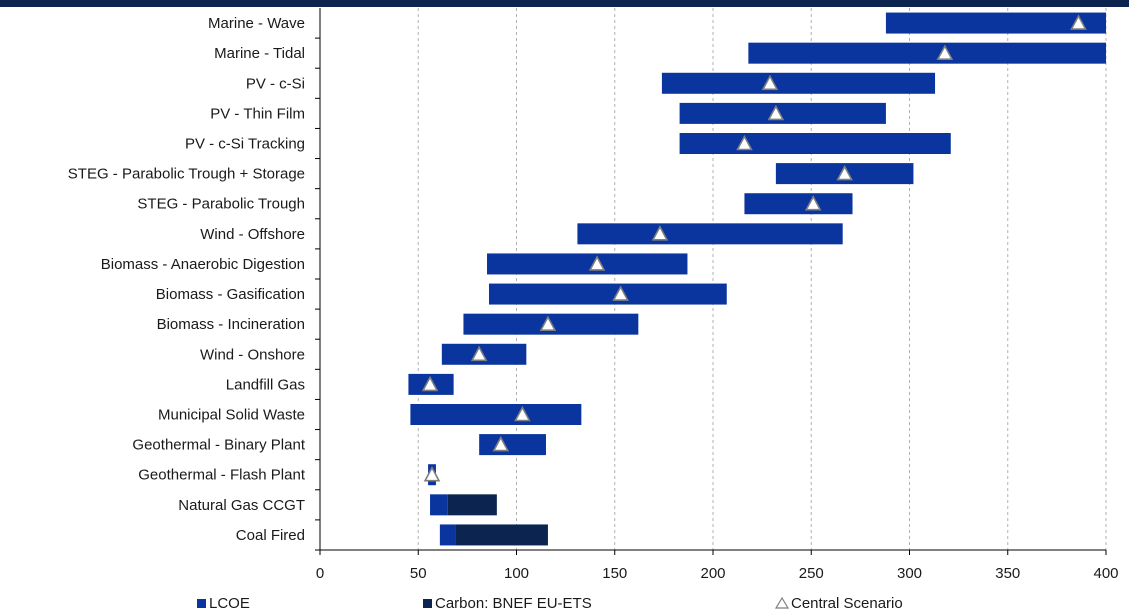  Describe the element at coordinates (270, 535) in the screenshot. I see `category-label: Coal Fired` at that location.